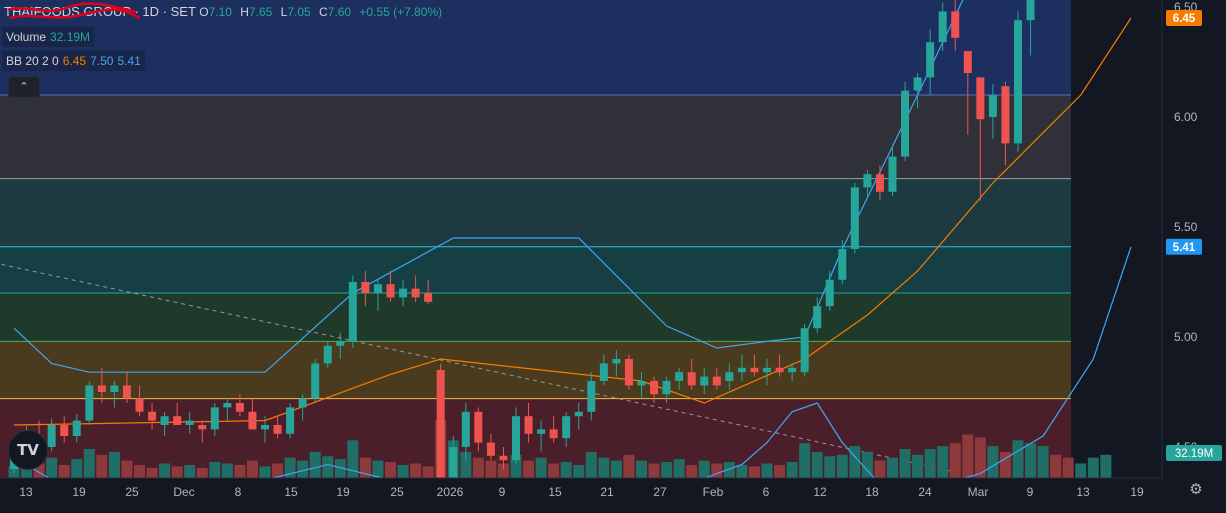 Image resolution: width=1226 pixels, height=513 pixels. Describe the element at coordinates (1184, 248) in the screenshot. I see `price-tag-label: 5.41` at that location.